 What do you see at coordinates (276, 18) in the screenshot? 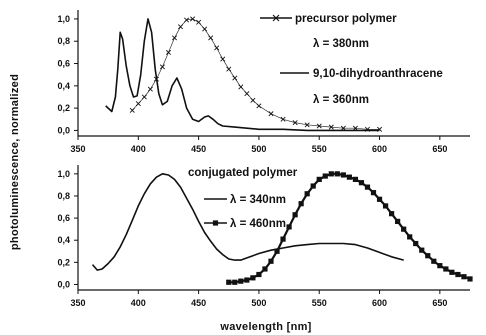
I see `legend-cross-marker` at bounding box center [276, 18].